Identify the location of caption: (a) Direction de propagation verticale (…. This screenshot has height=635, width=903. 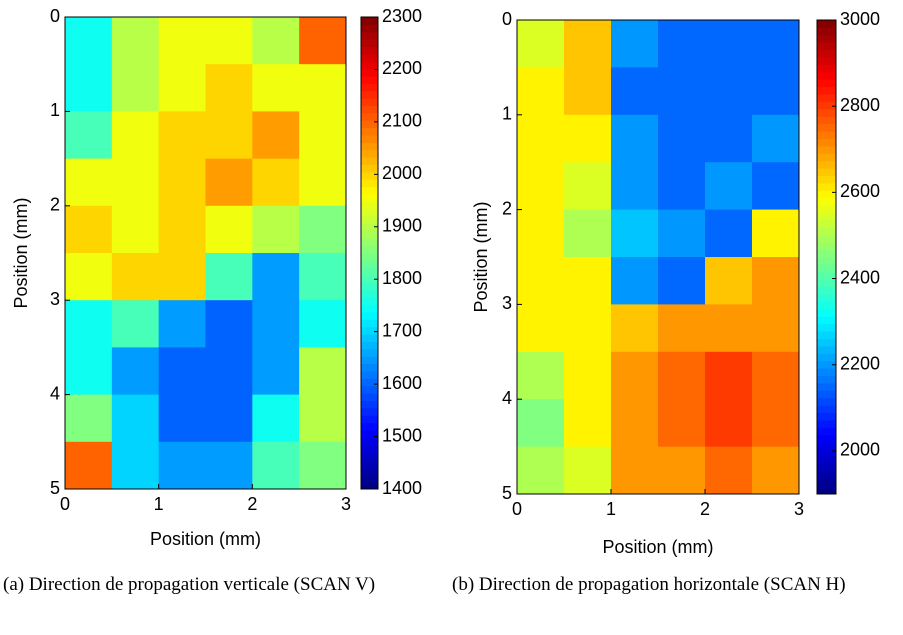
(189, 584).